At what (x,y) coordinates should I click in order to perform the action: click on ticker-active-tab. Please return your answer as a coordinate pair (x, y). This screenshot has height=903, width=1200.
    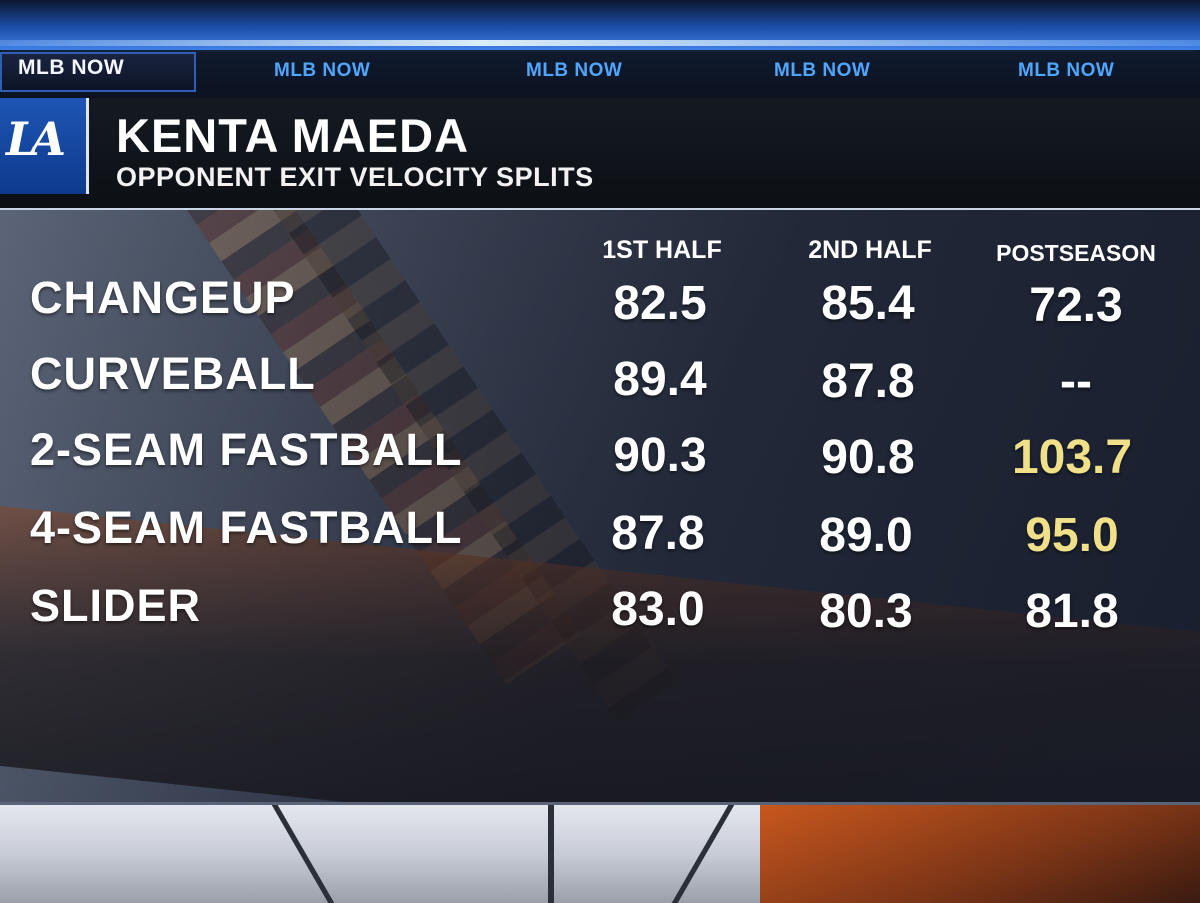
    Looking at the image, I should click on (98, 72).